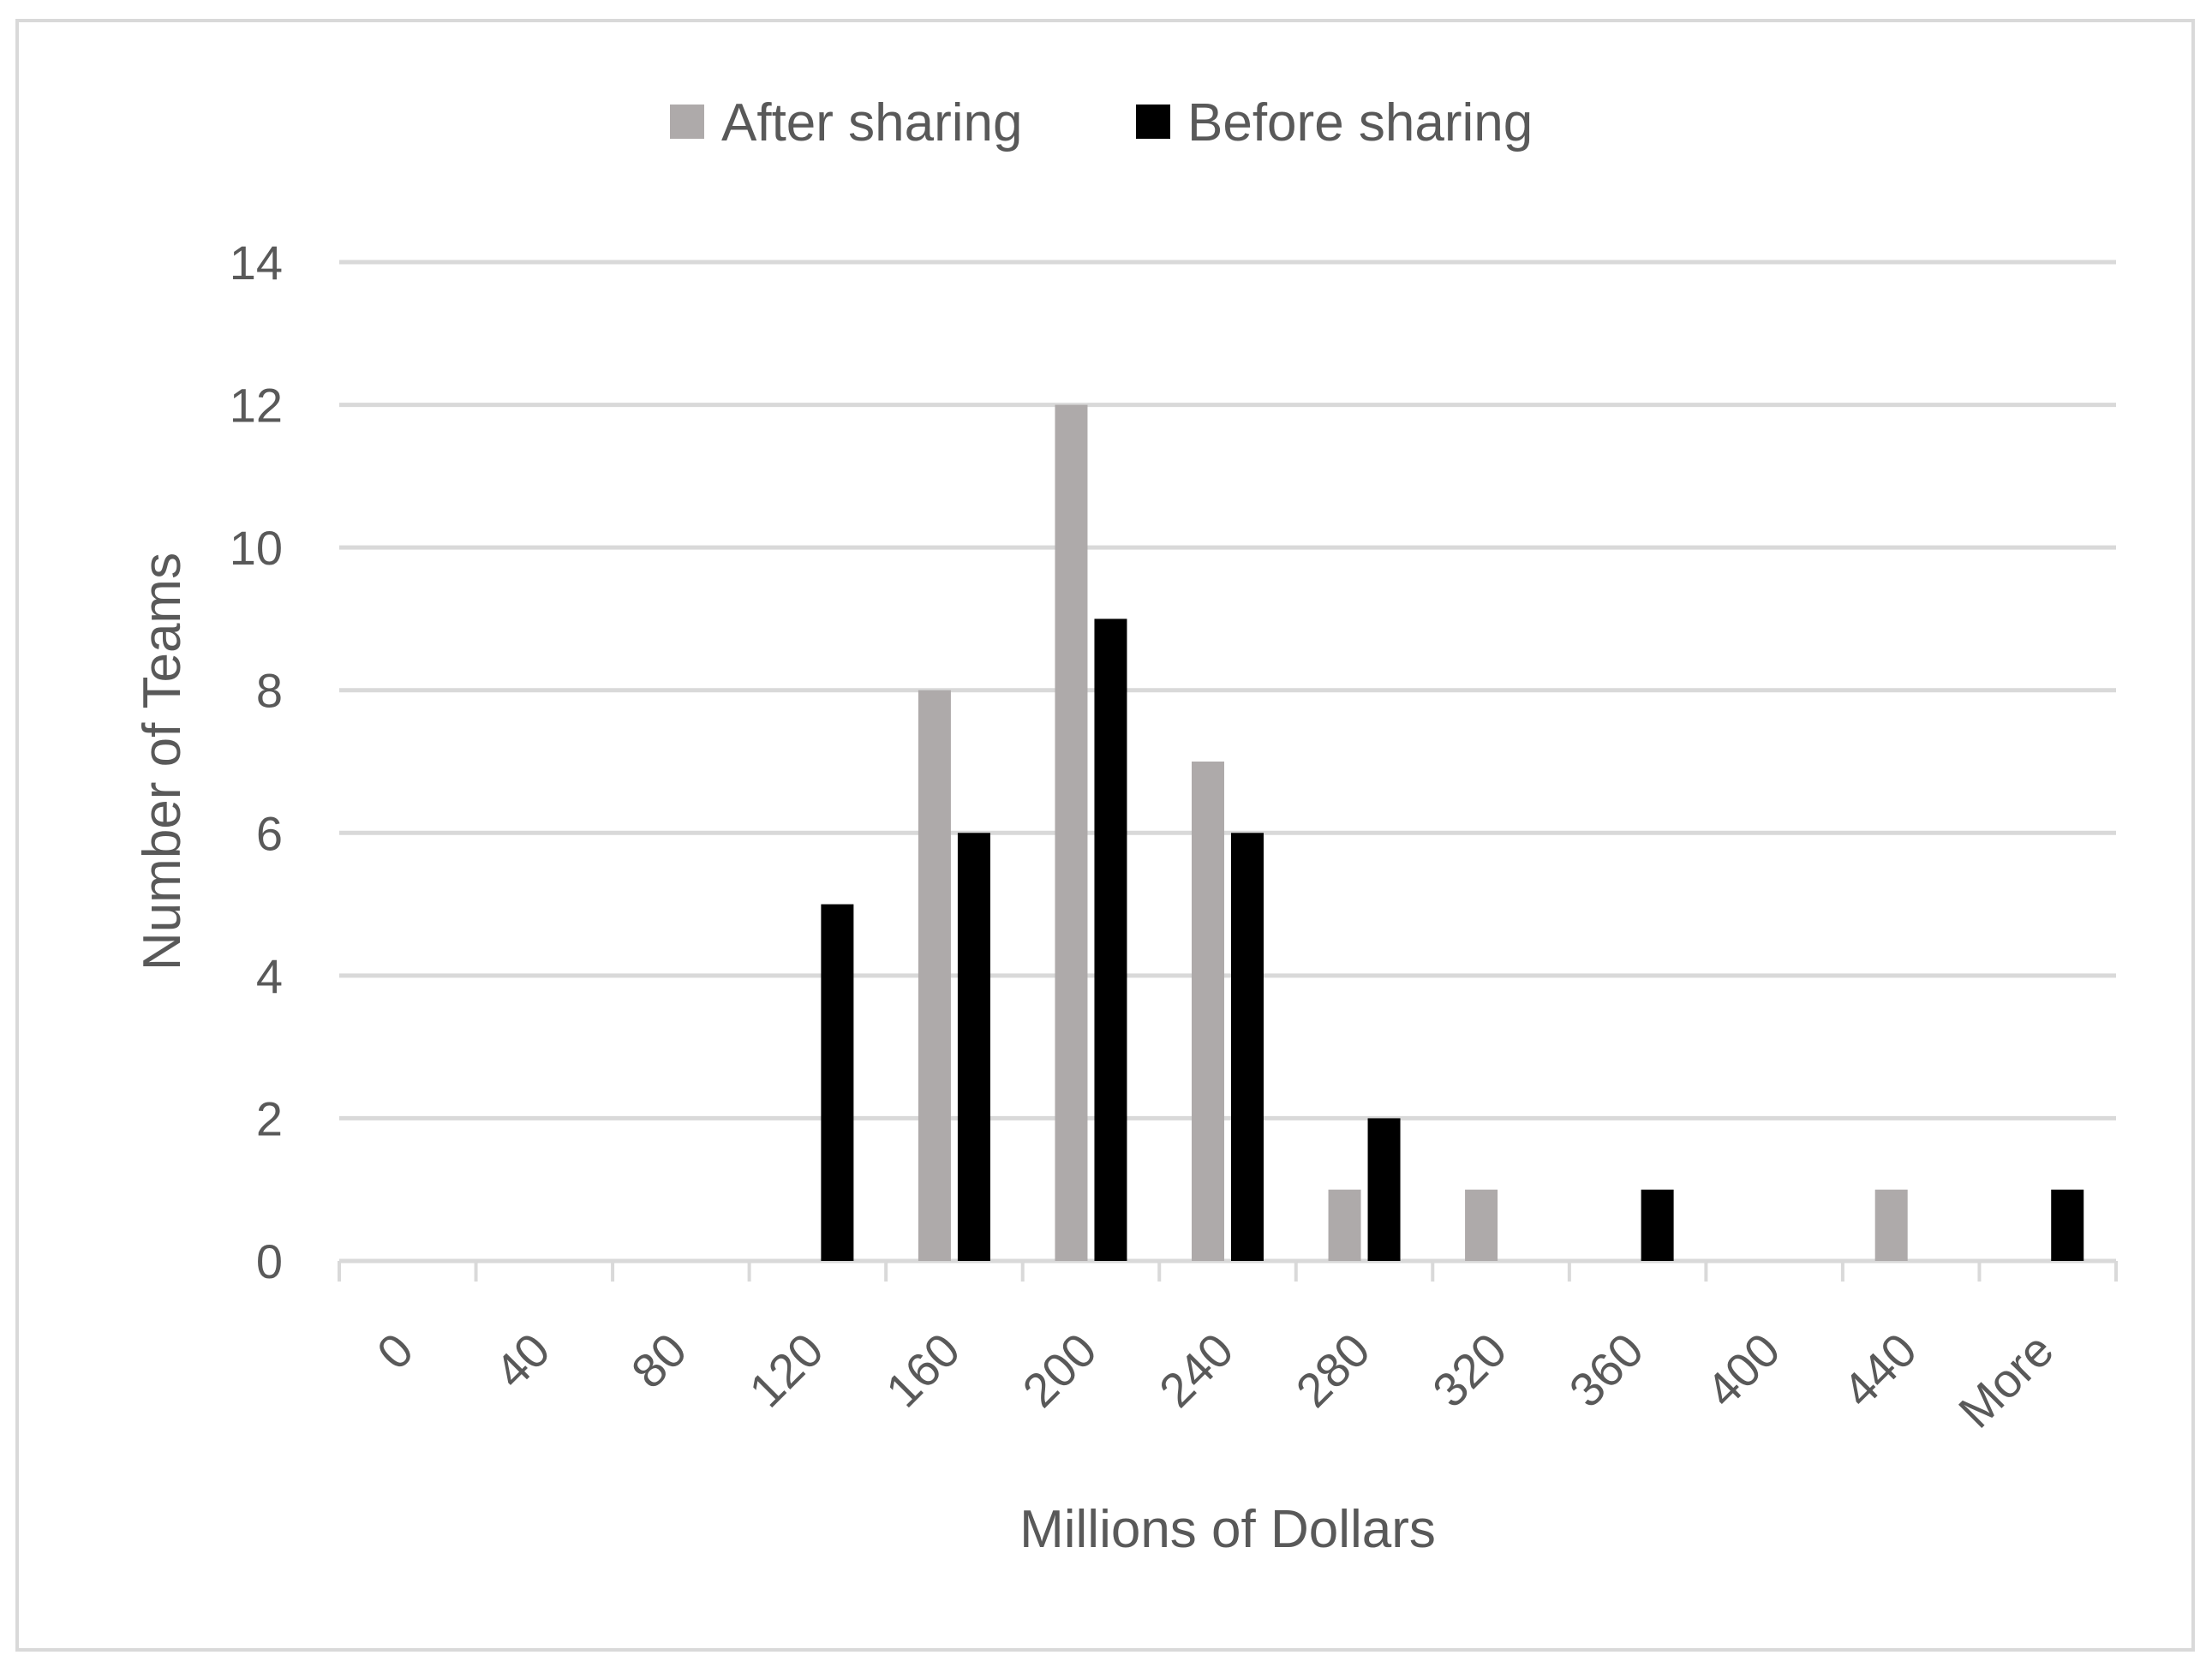 Image resolution: width=2212 pixels, height=1673 pixels. Describe the element at coordinates (256, 762) in the screenshot. I see `y-axis-ticks: 0 2 4 6 8 10 12 14` at that location.